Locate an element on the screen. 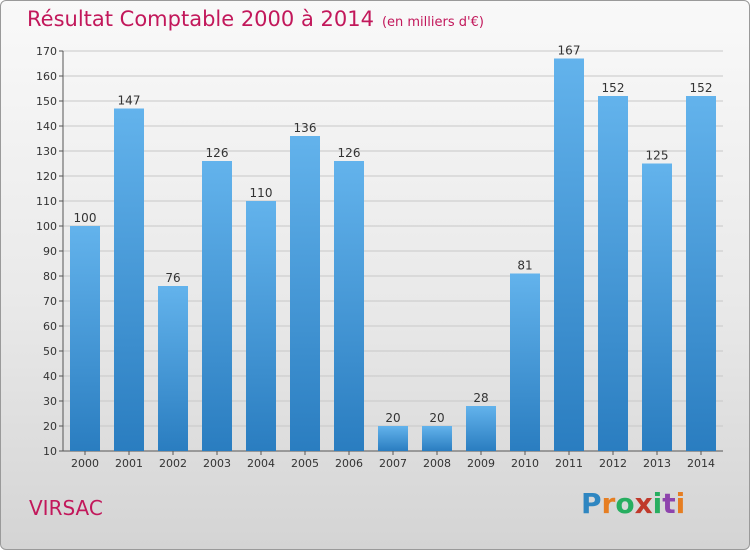 The width and height of the screenshot is (750, 550). y-tick-label: 70 is located at coordinates (50, 301).